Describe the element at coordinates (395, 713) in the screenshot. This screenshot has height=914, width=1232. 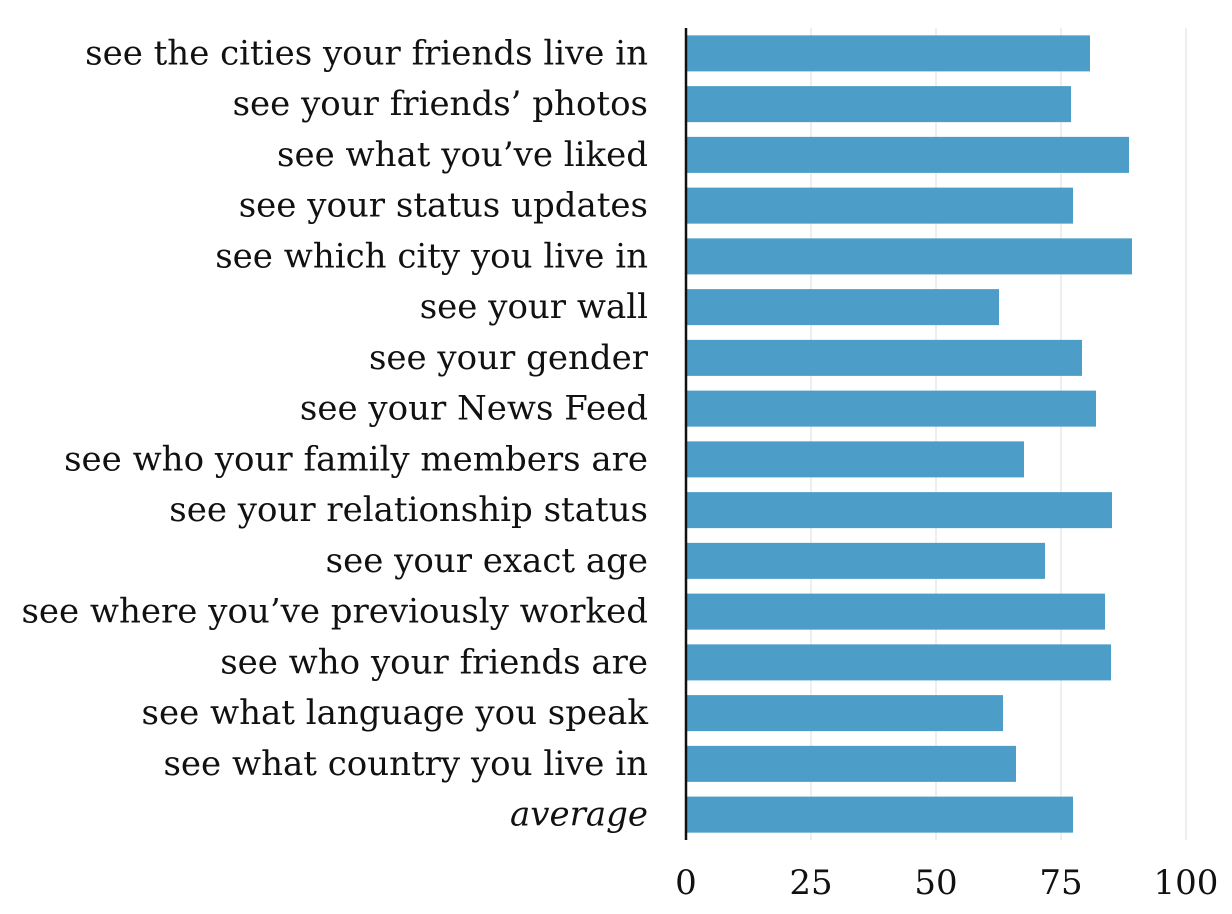
I see `category-label: see what language you speak` at that location.